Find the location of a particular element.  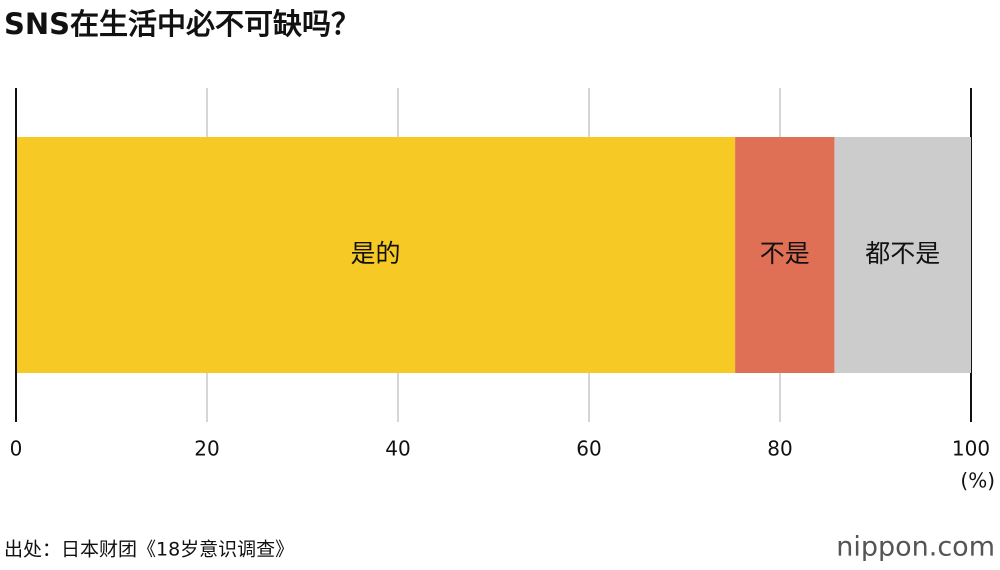

x-tick-label: 60 is located at coordinates (588, 449).